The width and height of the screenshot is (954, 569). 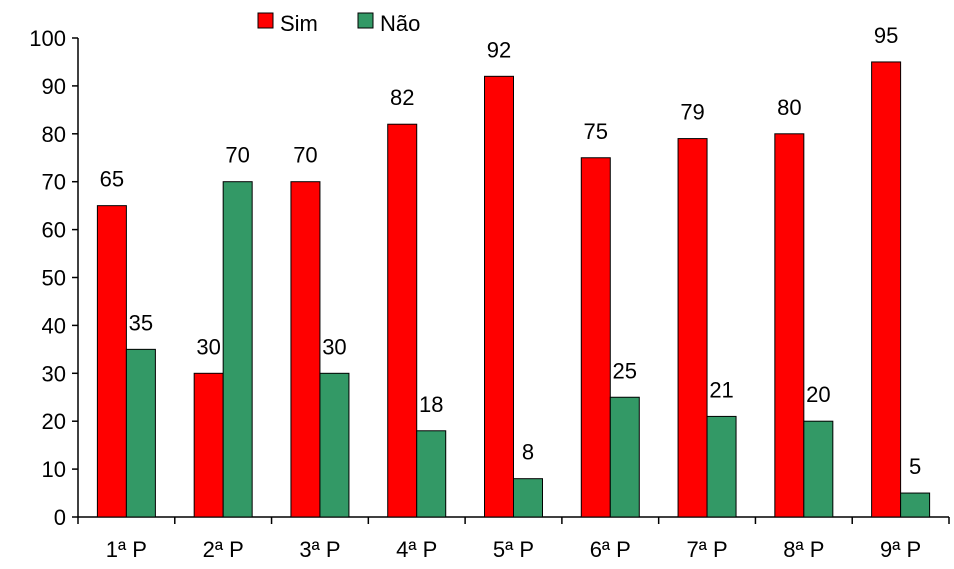 I want to click on data-label-sim: 95, so click(x=886, y=35).